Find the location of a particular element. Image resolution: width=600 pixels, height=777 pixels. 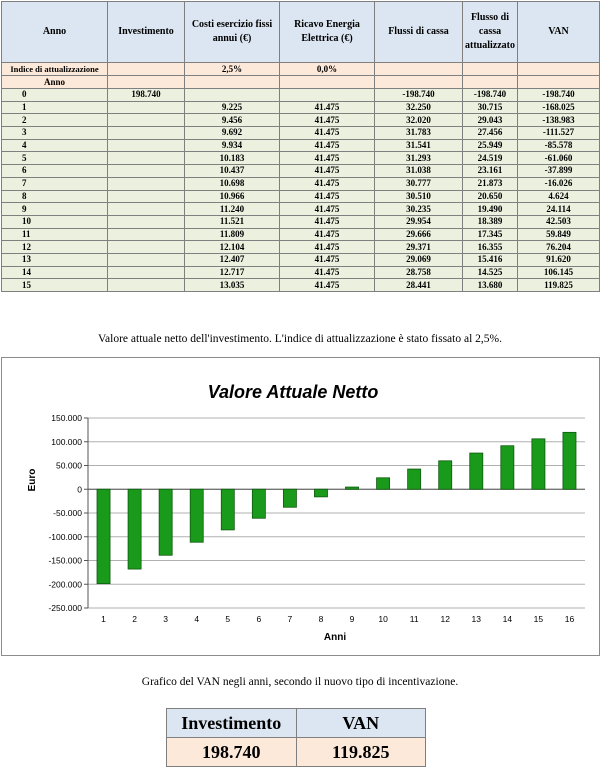

table-cell: 31.783 is located at coordinates (418, 133).